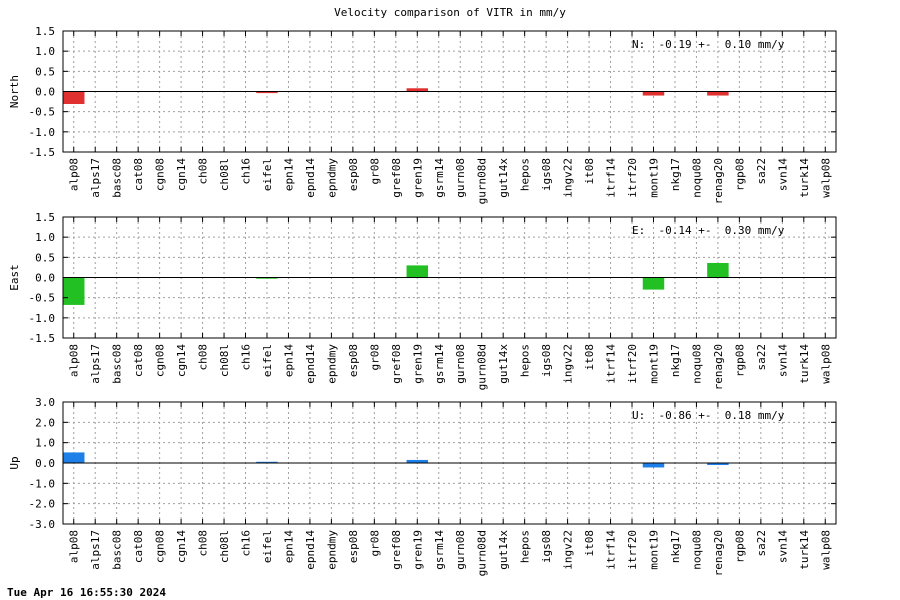  What do you see at coordinates (825, 550) in the screenshot?
I see `x-tick-label: walp08` at bounding box center [825, 550].